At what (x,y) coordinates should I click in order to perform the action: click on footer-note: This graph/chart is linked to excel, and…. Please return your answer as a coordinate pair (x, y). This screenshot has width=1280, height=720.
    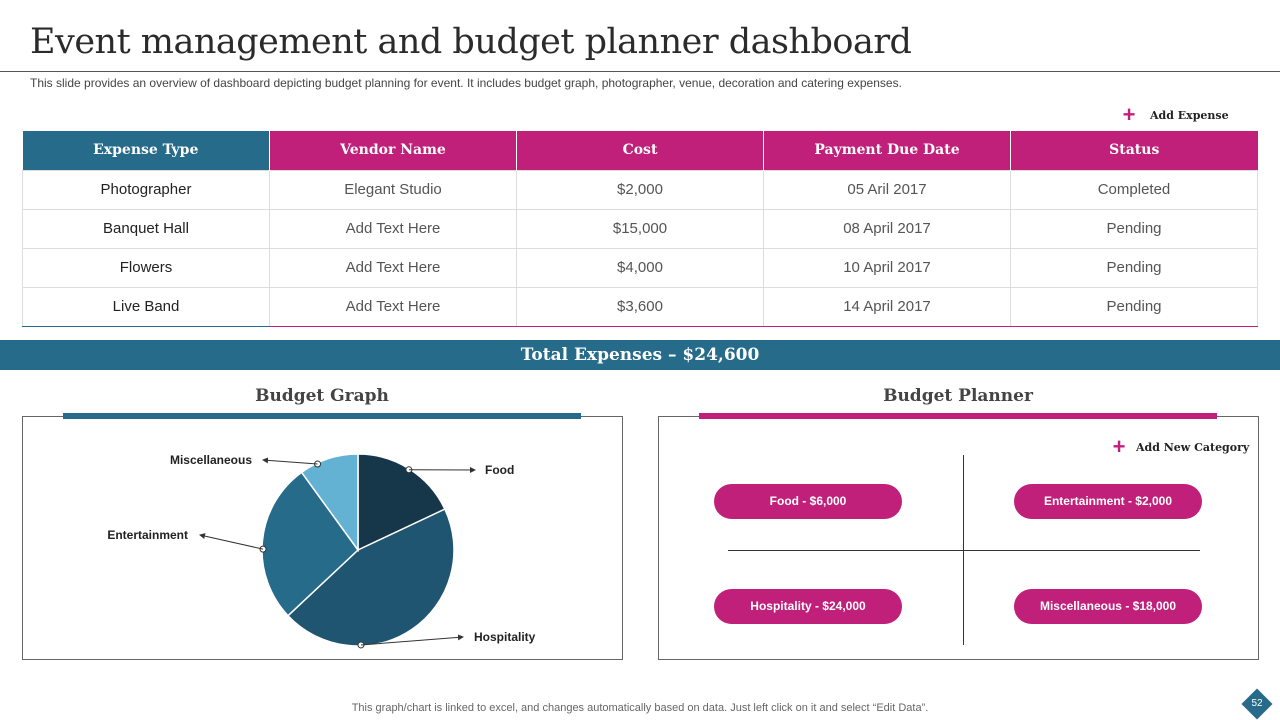
    Looking at the image, I should click on (640, 708).